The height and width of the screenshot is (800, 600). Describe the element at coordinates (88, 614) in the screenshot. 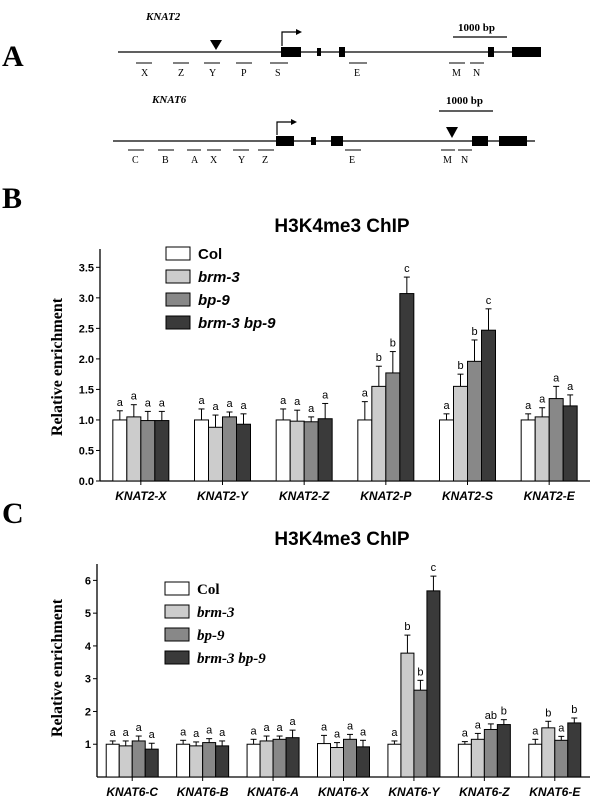

I see `y-tick-label: 5` at that location.